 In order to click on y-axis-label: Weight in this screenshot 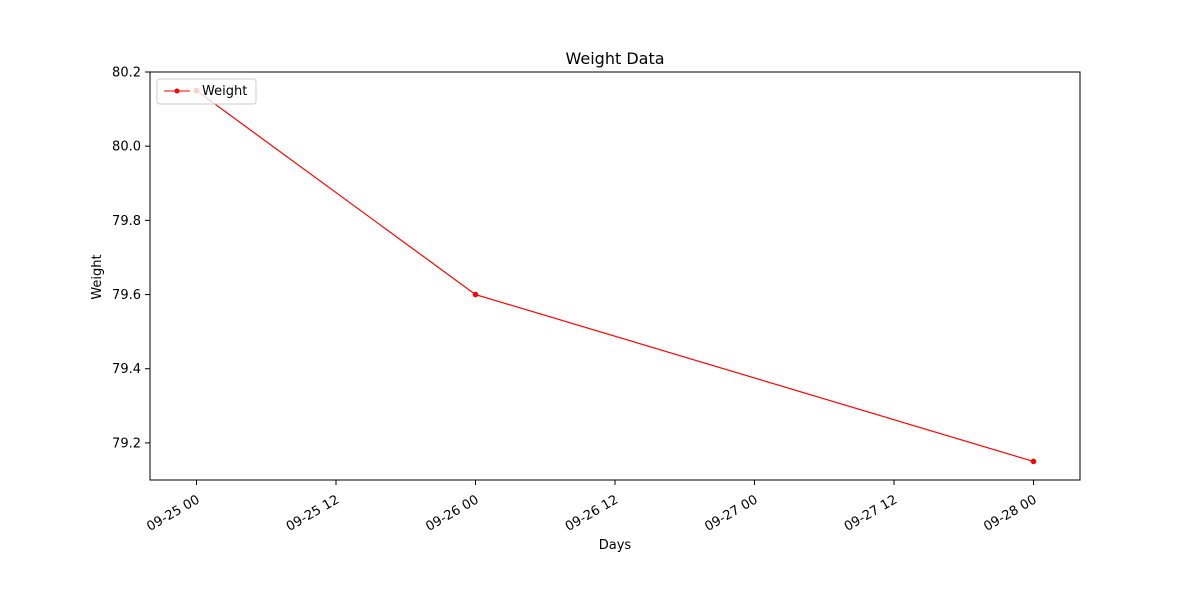, I will do `click(97, 276)`.